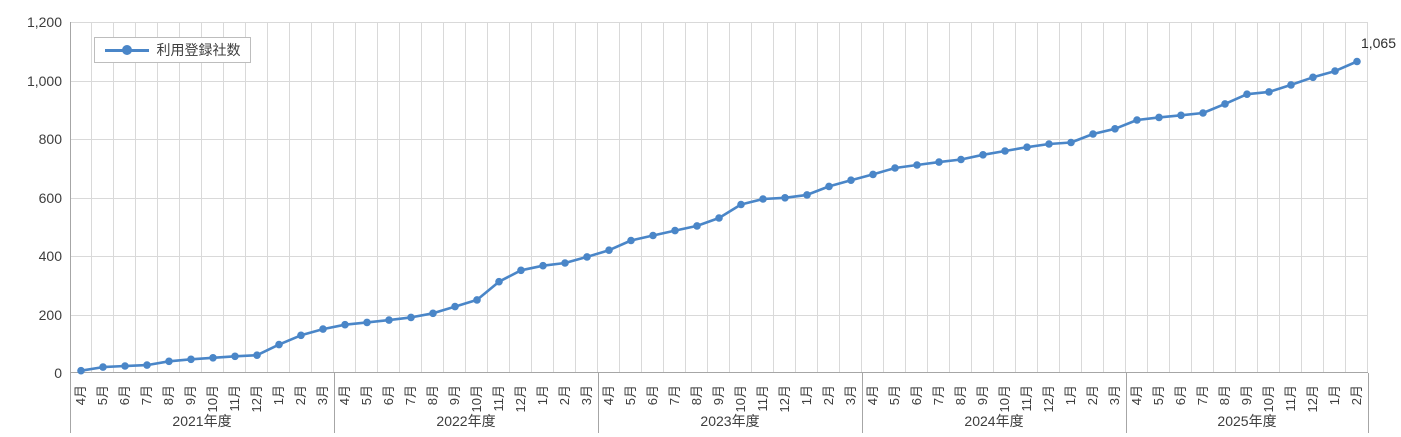  I want to click on legend-label: 利用登録社数, so click(198, 50).